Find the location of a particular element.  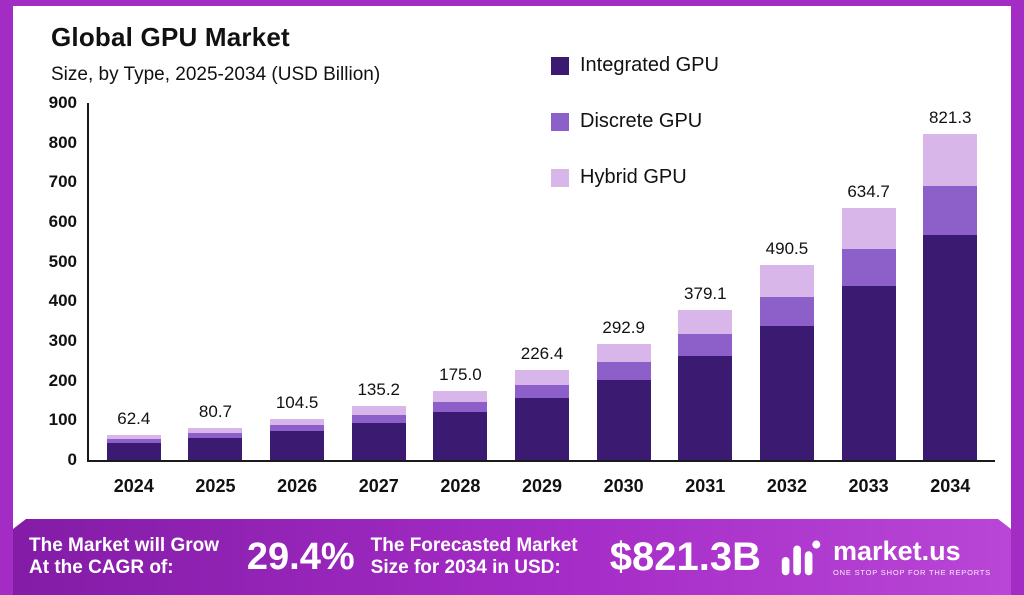

legend-item: Integrated GPU is located at coordinates (635, 65).